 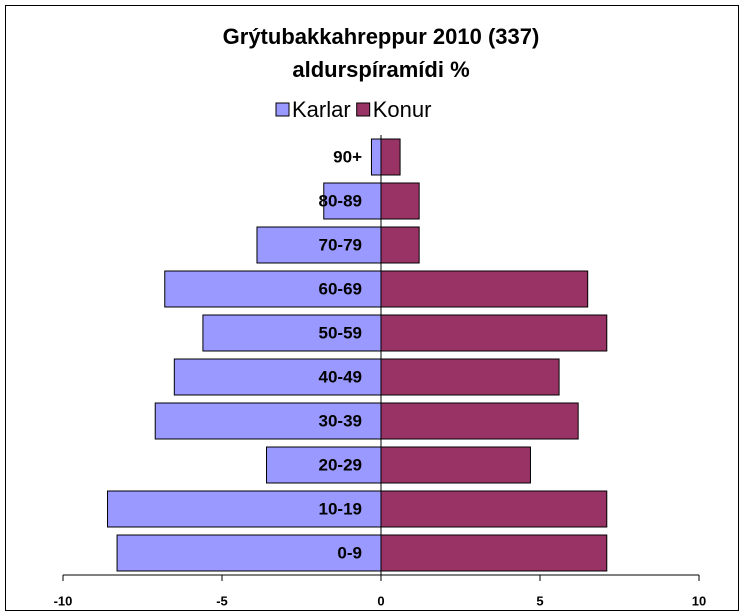 I want to click on x-tick-label: -10, so click(x=63, y=600).